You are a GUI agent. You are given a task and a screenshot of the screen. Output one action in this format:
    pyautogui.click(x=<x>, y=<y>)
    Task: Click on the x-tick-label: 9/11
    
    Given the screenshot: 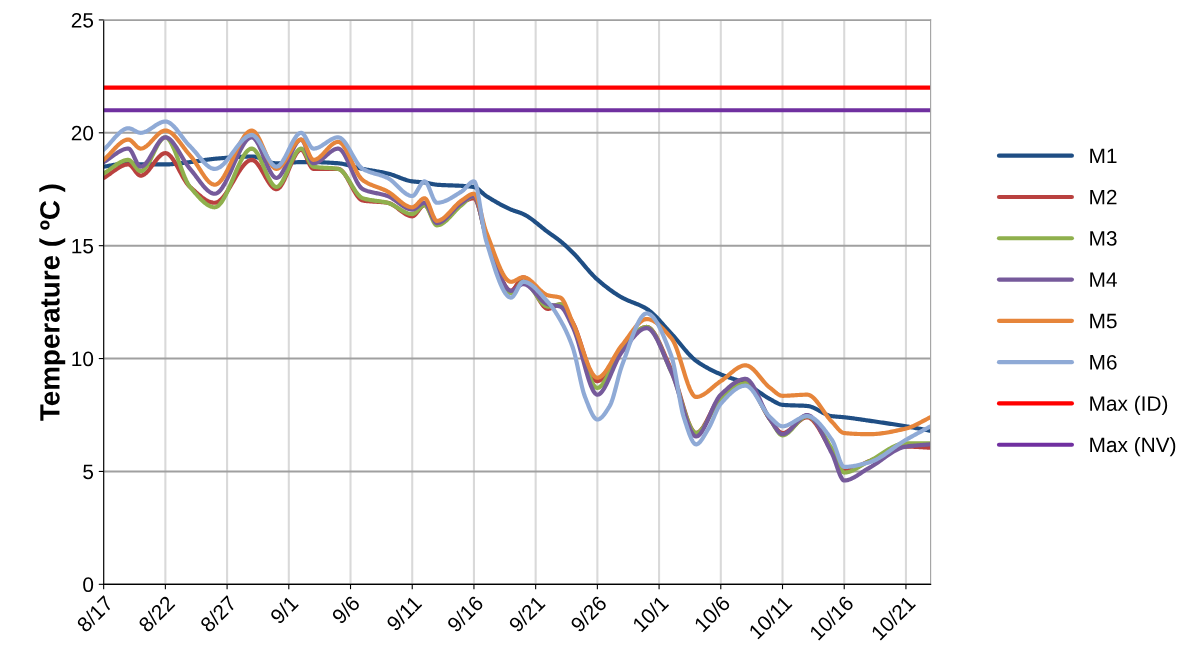 What is the action you would take?
    pyautogui.click(x=404, y=613)
    